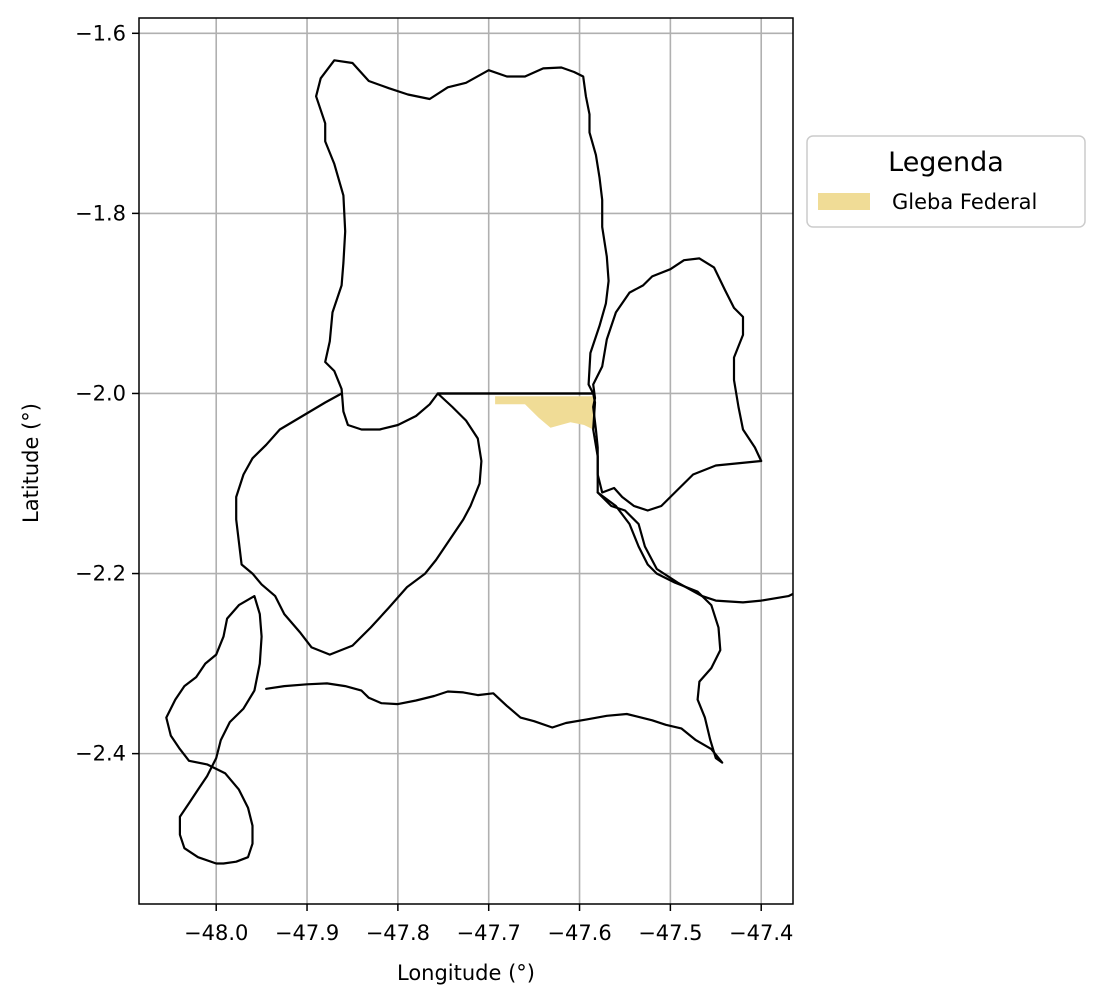 Image resolution: width=1105 pixels, height=1006 pixels. Describe the element at coordinates (844, 201) in the screenshot. I see `legend-swatch-gleba-federal` at that location.